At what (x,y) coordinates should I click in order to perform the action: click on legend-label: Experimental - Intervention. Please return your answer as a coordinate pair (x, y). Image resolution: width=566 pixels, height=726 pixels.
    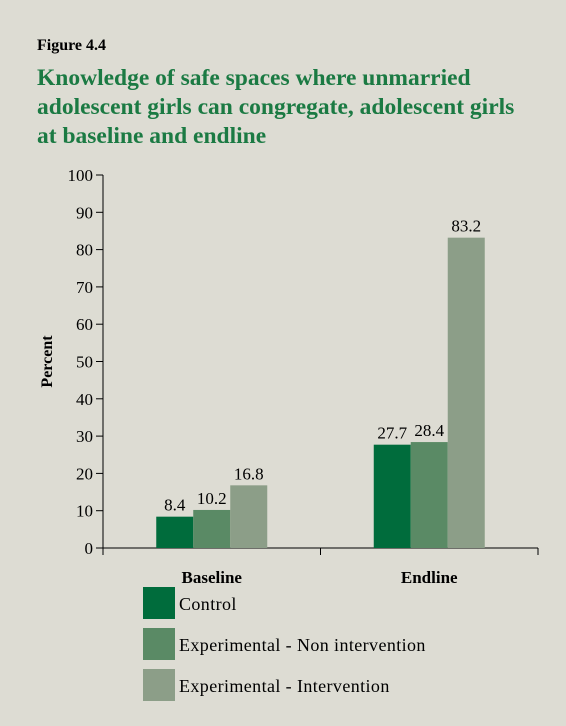
    Looking at the image, I should click on (284, 686).